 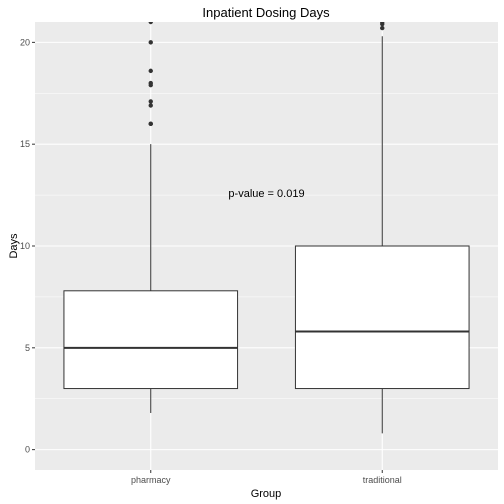 I want to click on x-axis-title: Group, so click(x=266, y=494).